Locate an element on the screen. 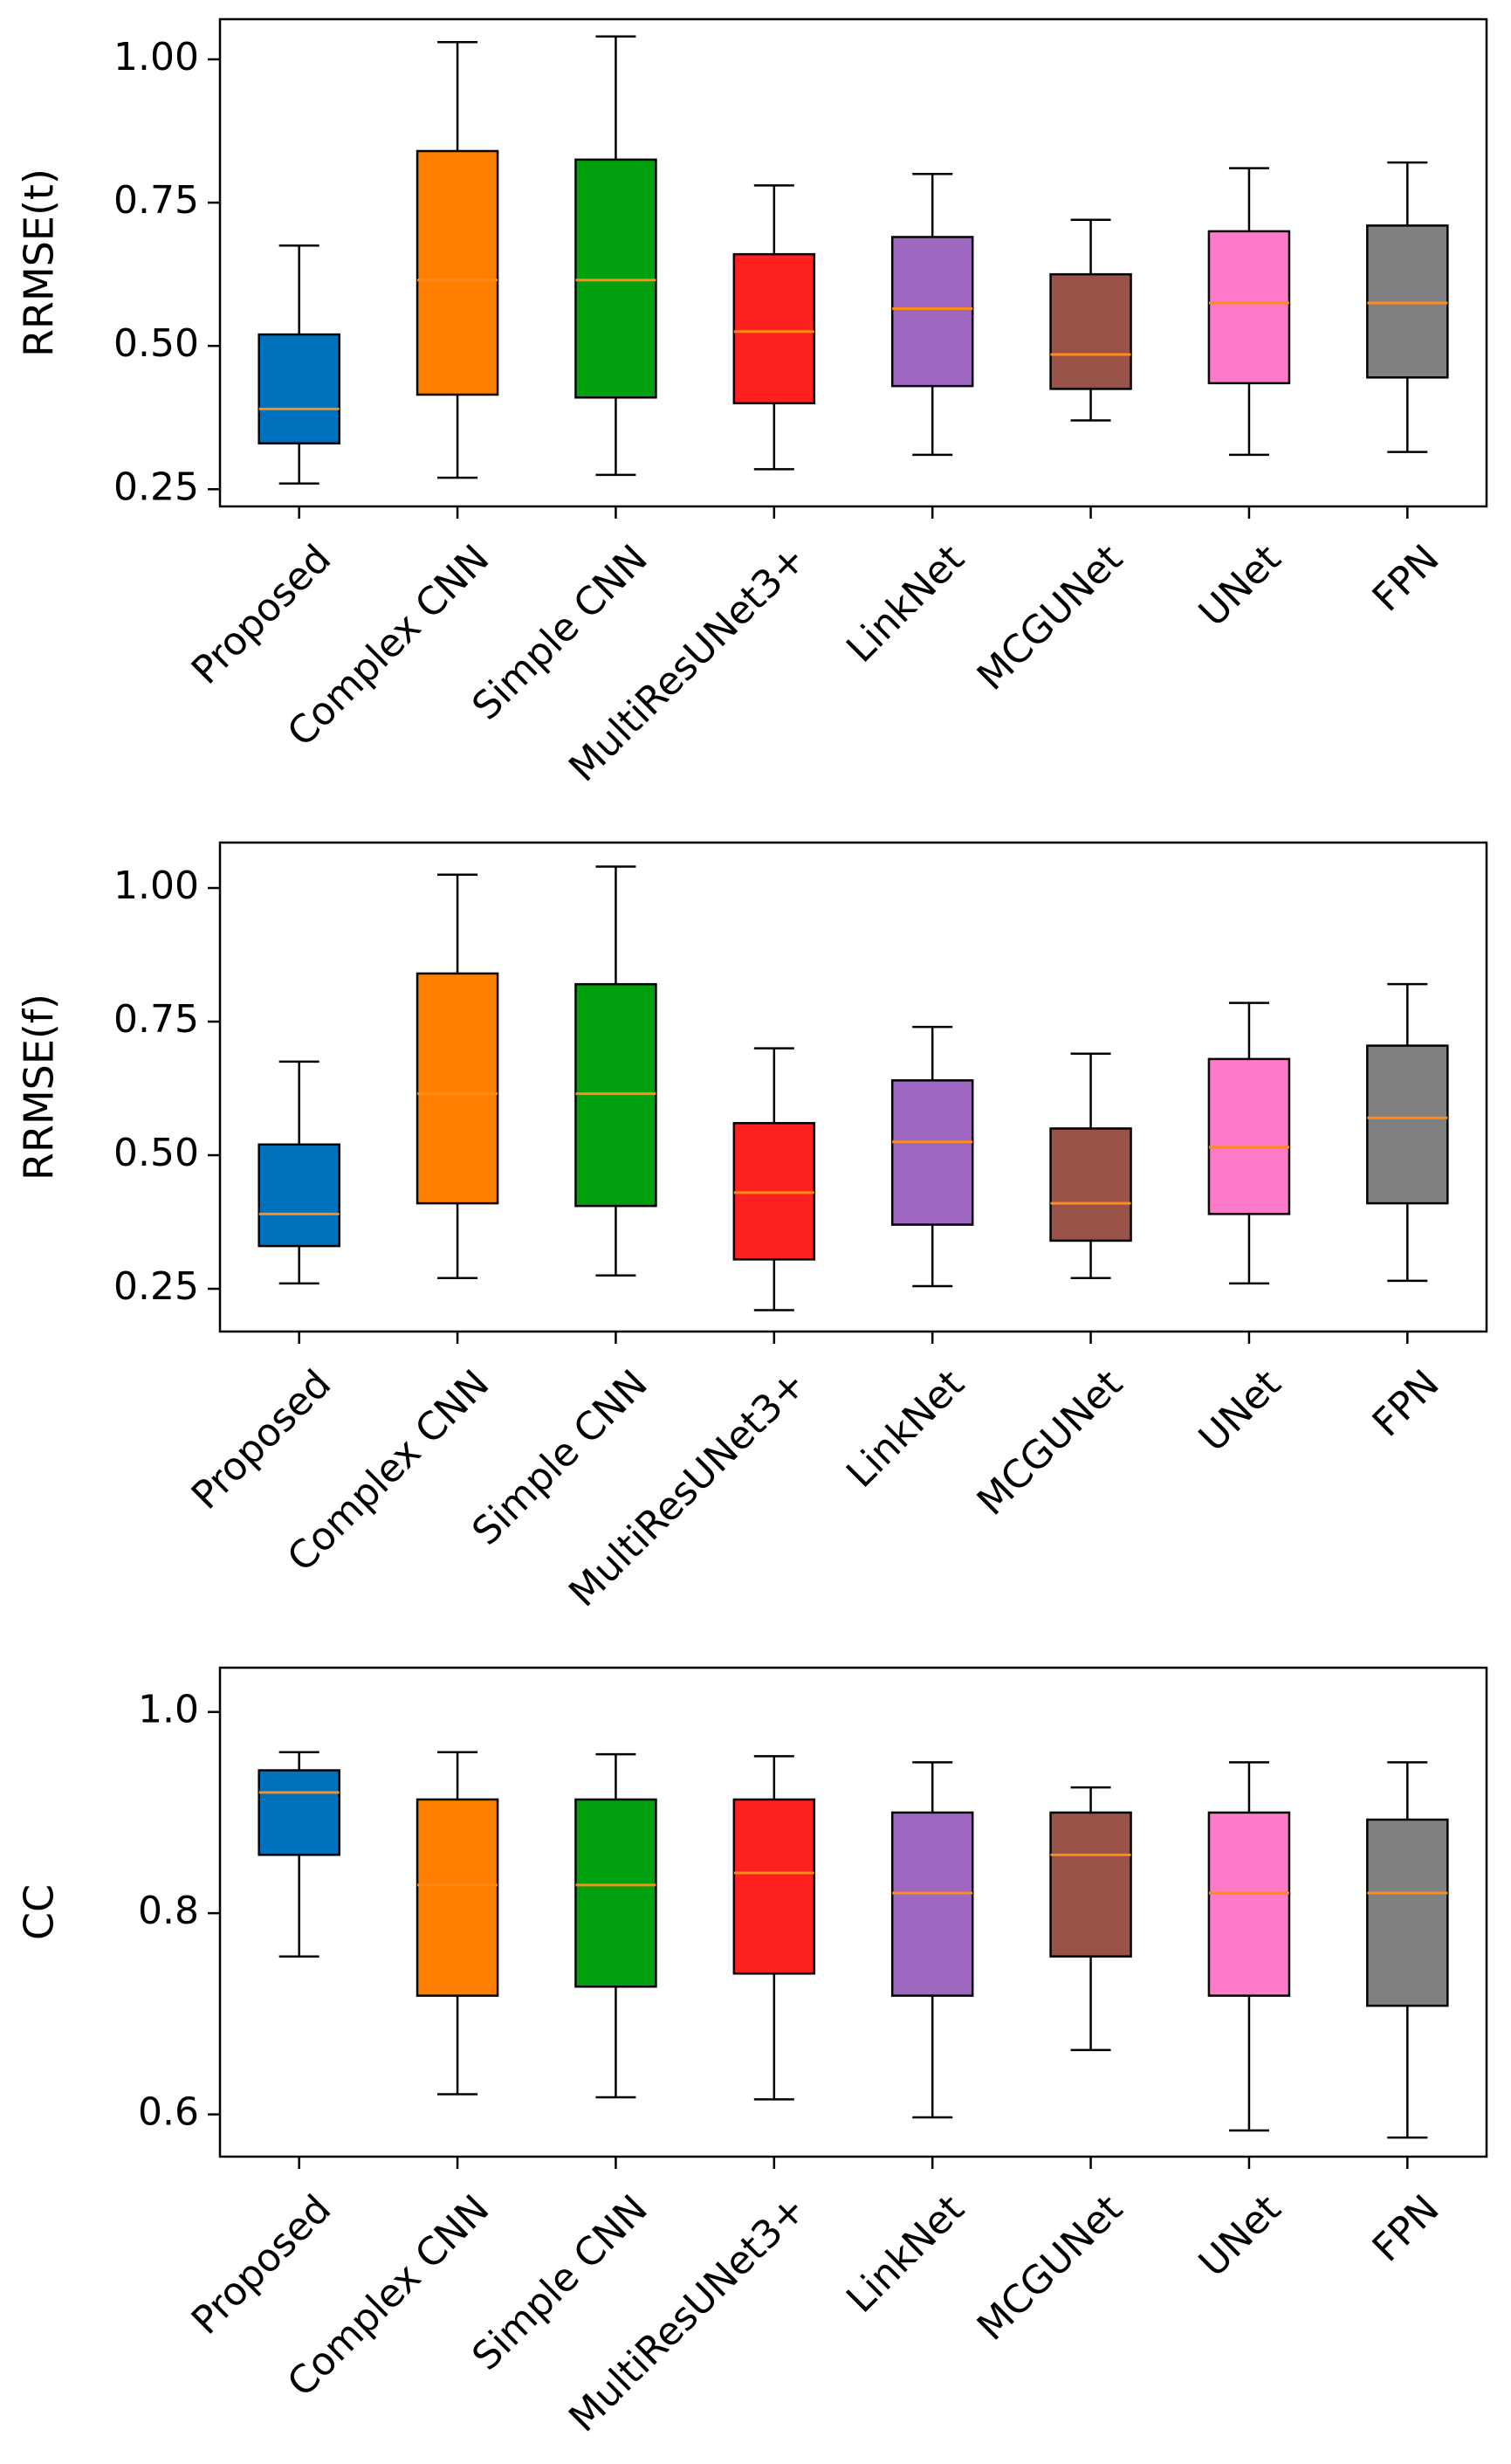 Image resolution: width=1511 pixels, height=2464 pixels. y-tick-label: 1.0 is located at coordinates (168, 1710).